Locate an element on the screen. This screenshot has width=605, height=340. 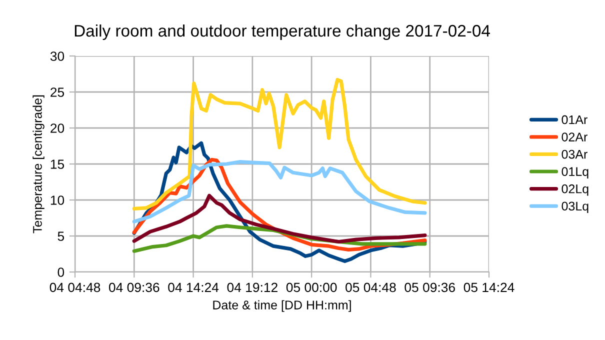
x-tick-label: 05 14:24 is located at coordinates (489, 287).